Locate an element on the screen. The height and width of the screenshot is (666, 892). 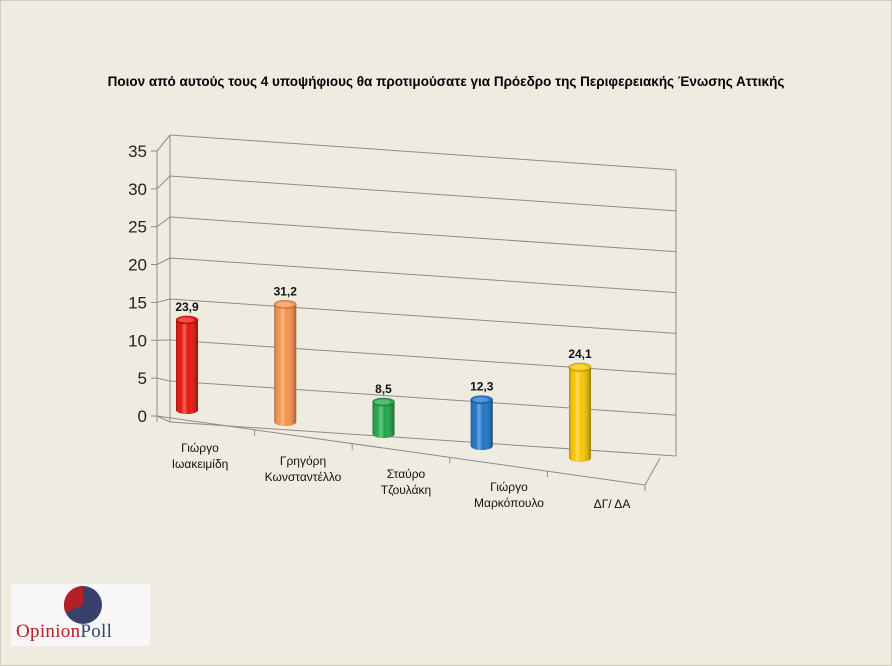
logo-text-opinion: Opinion is located at coordinates (48, 631).